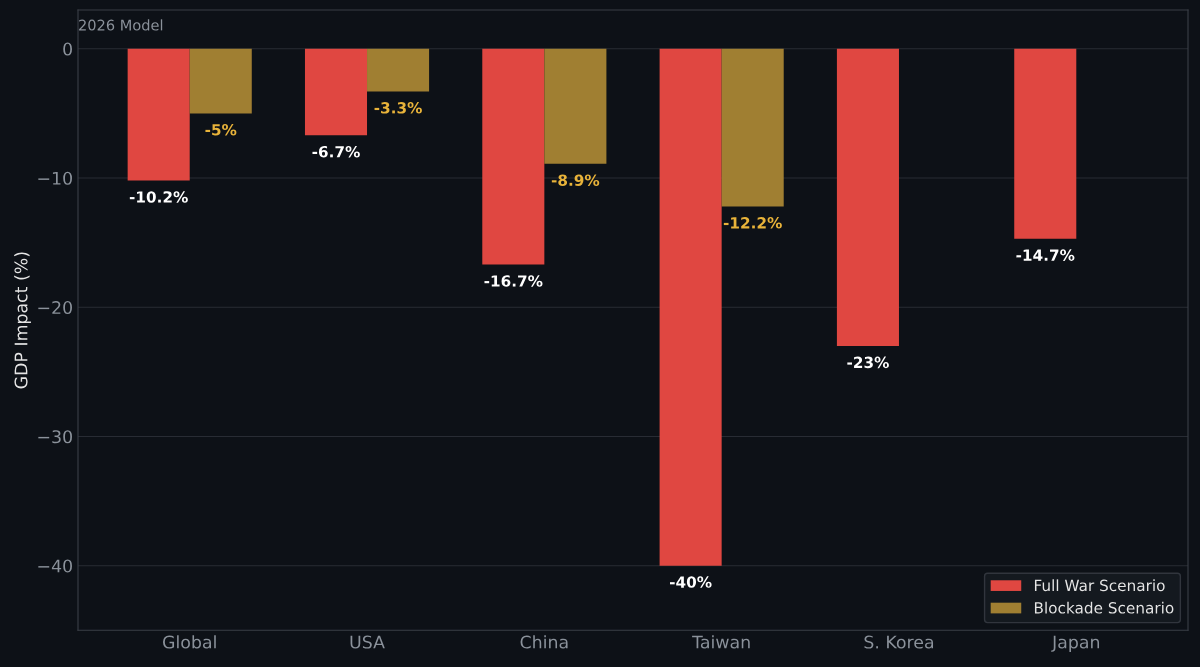 The height and width of the screenshot is (667, 1200). Describe the element at coordinates (22, 320) in the screenshot. I see `y-axis-title: GDP Impact (%)` at that location.